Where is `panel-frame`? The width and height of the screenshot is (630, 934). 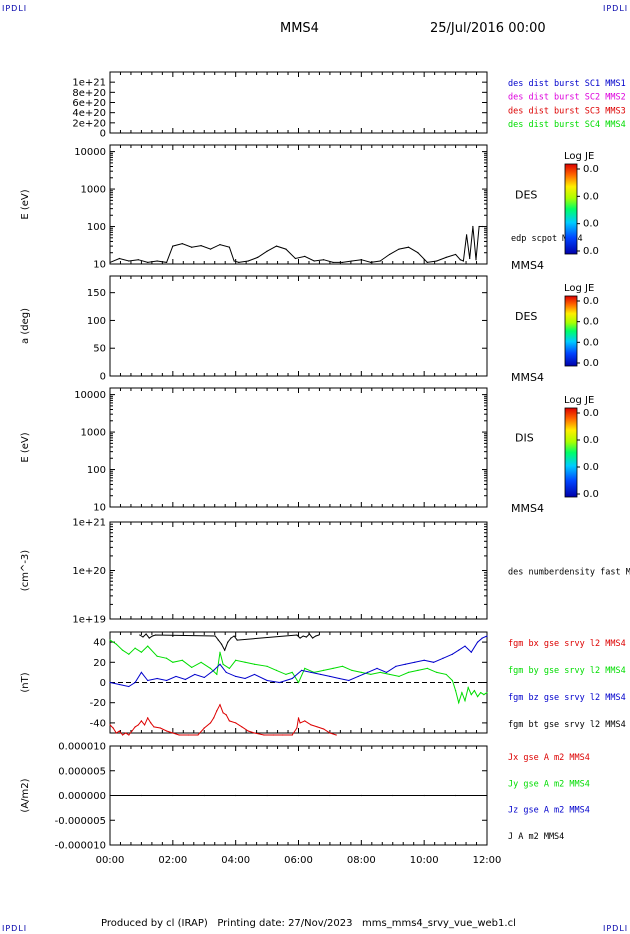
panel-frame is located at coordinates (298, 570).